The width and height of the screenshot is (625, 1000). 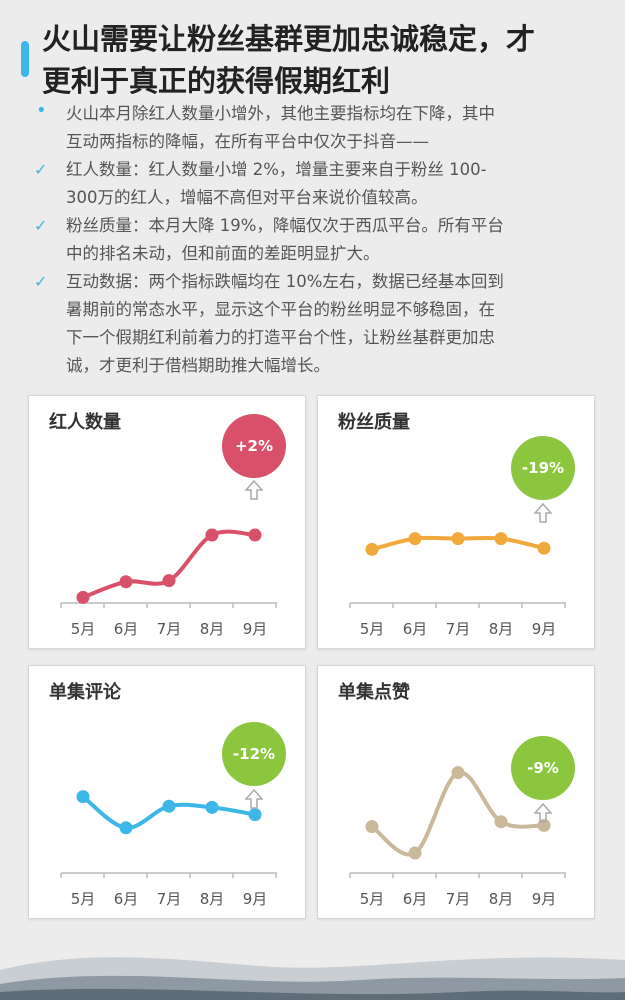 I want to click on chart-card-fan-quality: 5月 6月 7月 8月 9月 粉丝质量 -19%, so click(x=456, y=522).